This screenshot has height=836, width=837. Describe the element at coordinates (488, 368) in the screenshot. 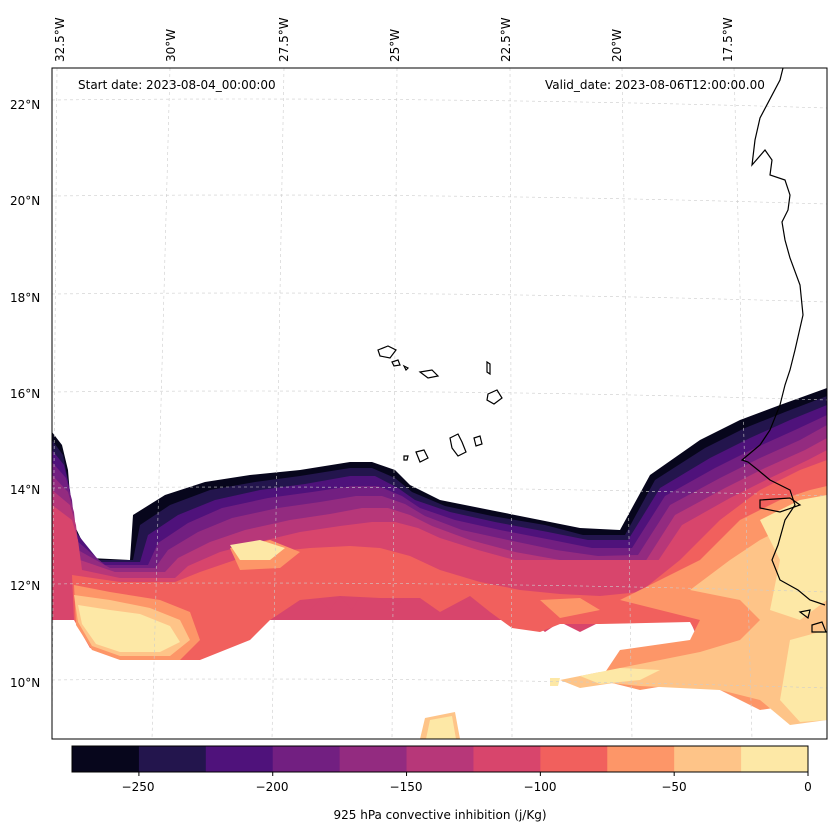

I see `cape-verde-sal` at that location.